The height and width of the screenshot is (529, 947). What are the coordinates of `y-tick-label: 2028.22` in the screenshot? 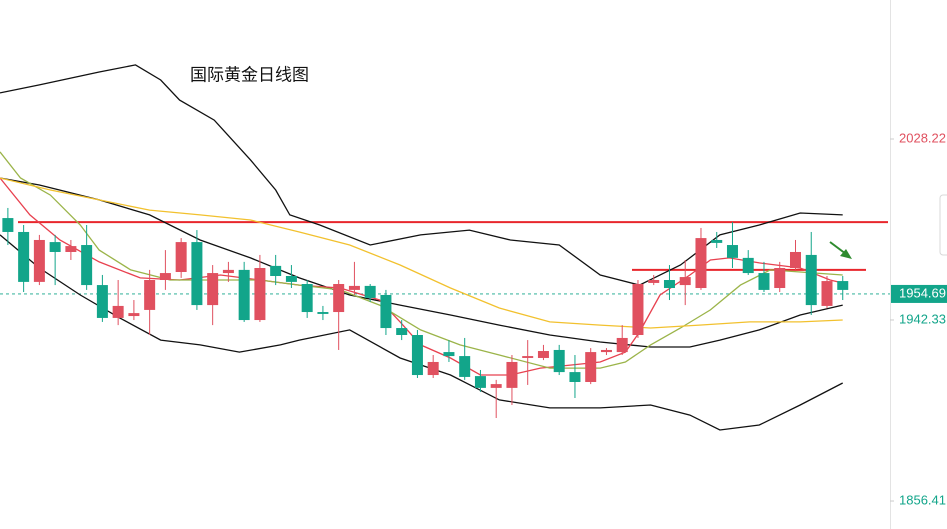 It's located at (922, 137).